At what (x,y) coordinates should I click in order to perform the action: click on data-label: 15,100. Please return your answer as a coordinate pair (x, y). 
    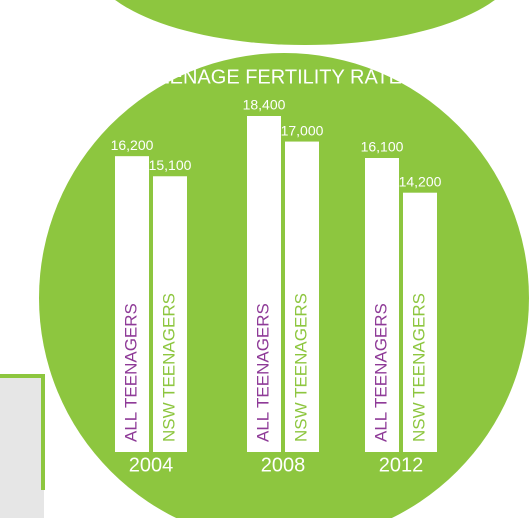
    Looking at the image, I should click on (170, 165).